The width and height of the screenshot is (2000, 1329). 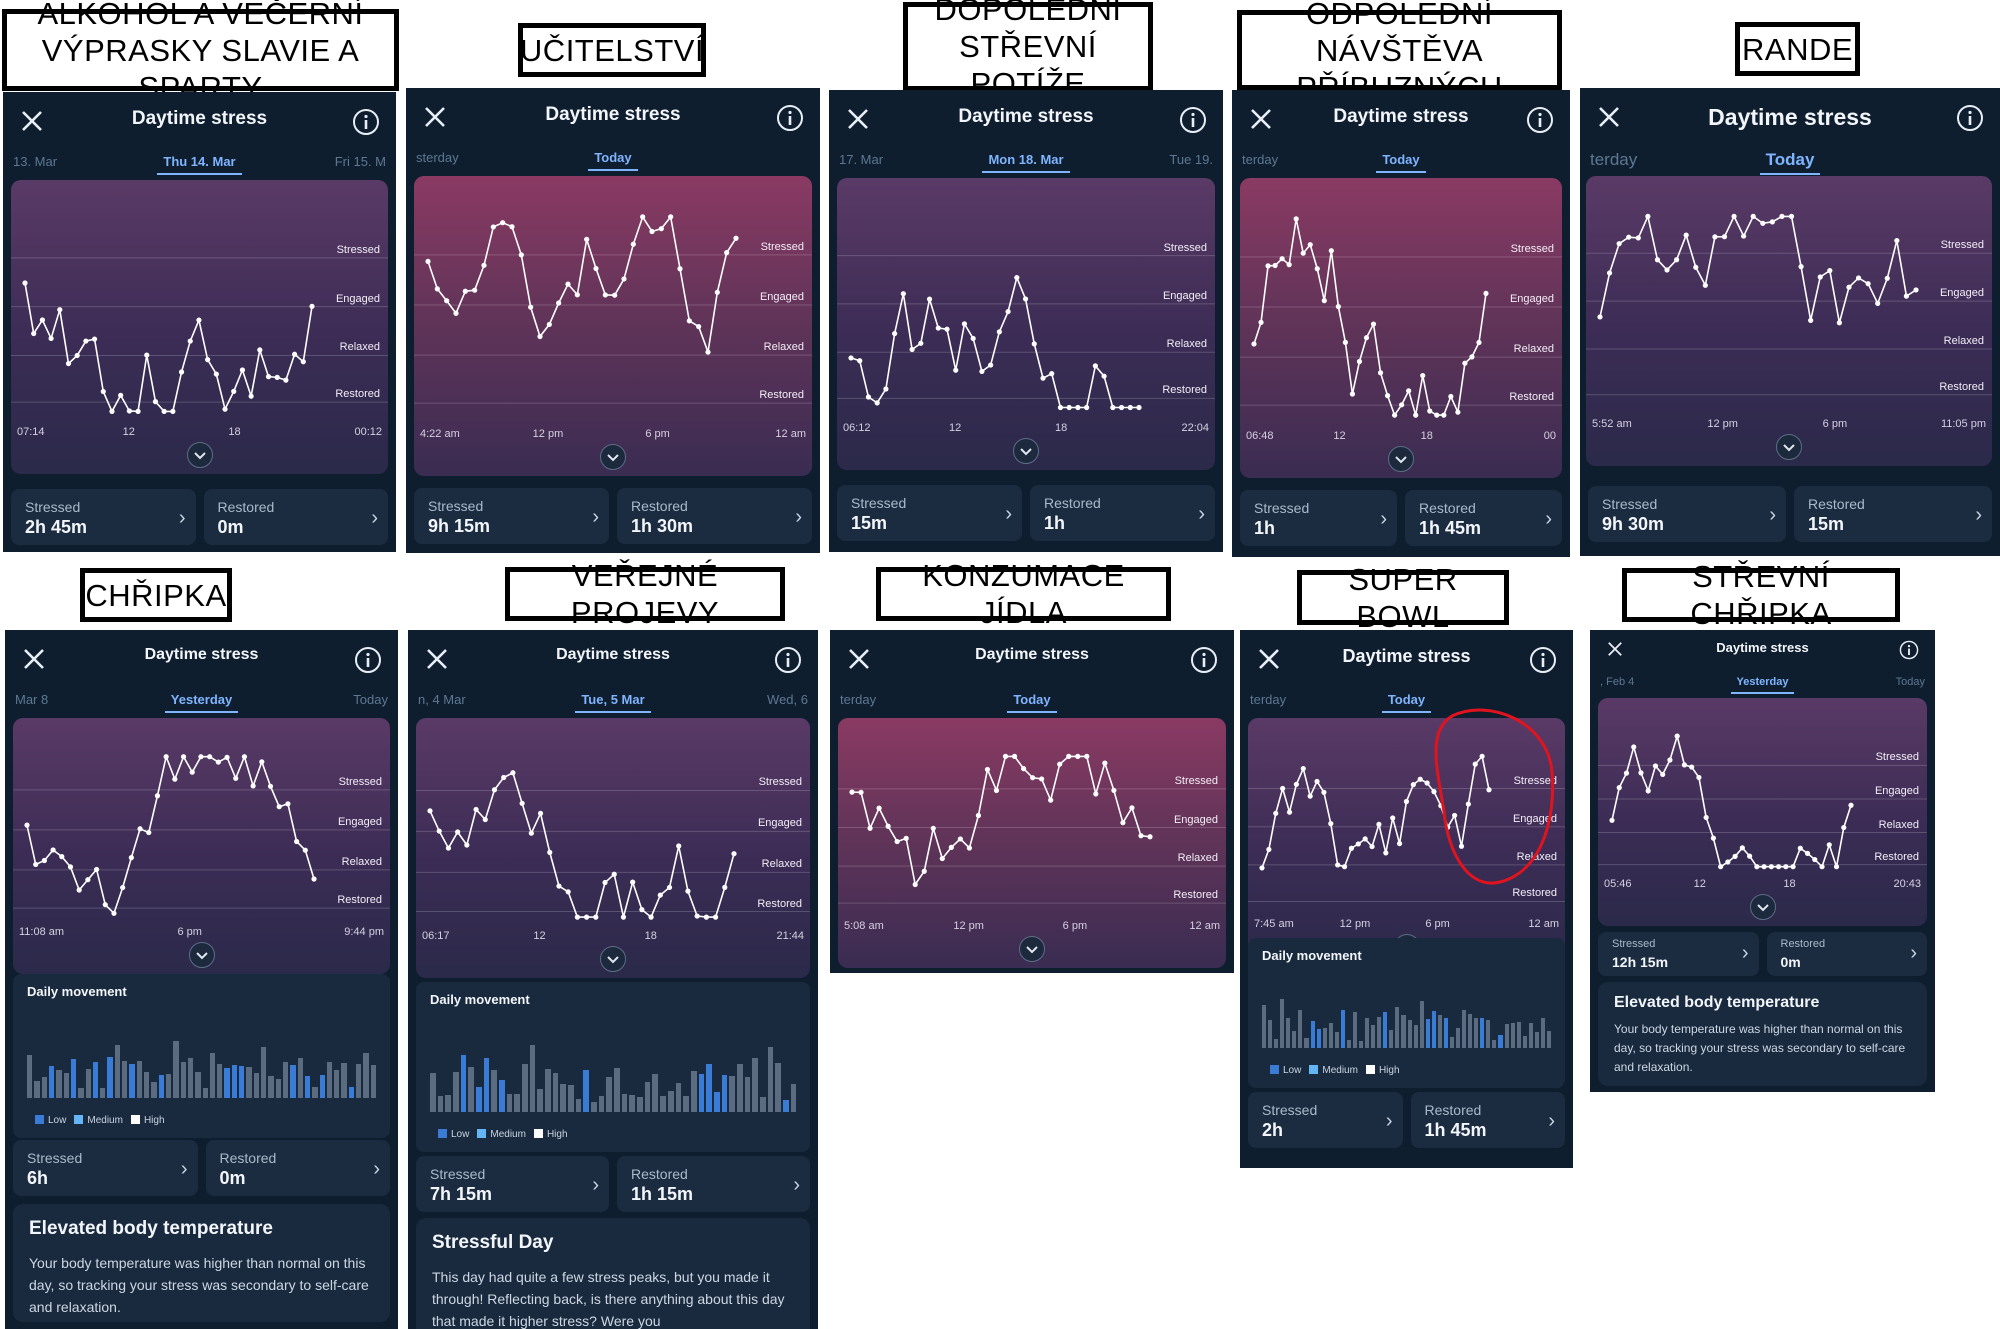 What do you see at coordinates (442, 699) in the screenshot?
I see `date-prev: n, 4 Mar` at bounding box center [442, 699].